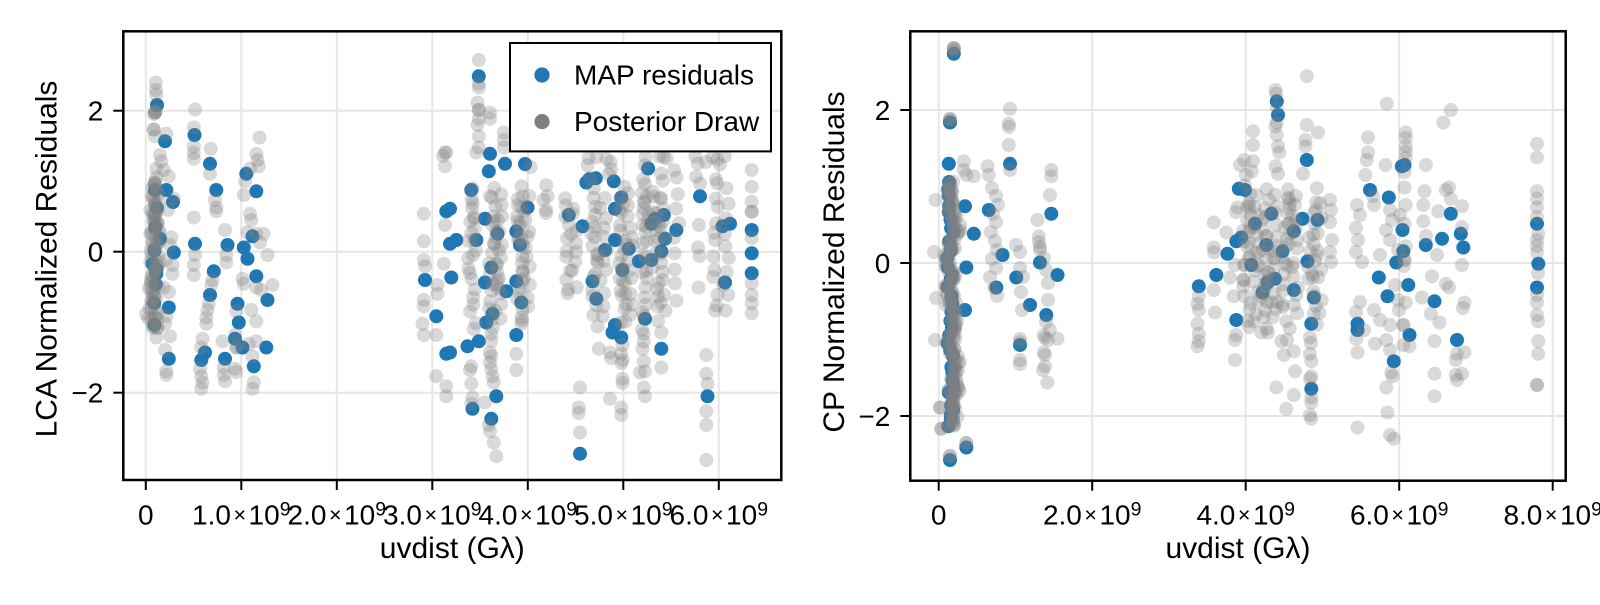 The height and width of the screenshot is (605, 1600). Describe the element at coordinates (47, 259) in the screenshot. I see `svg-text: LCA Normalized Residuals` at that location.